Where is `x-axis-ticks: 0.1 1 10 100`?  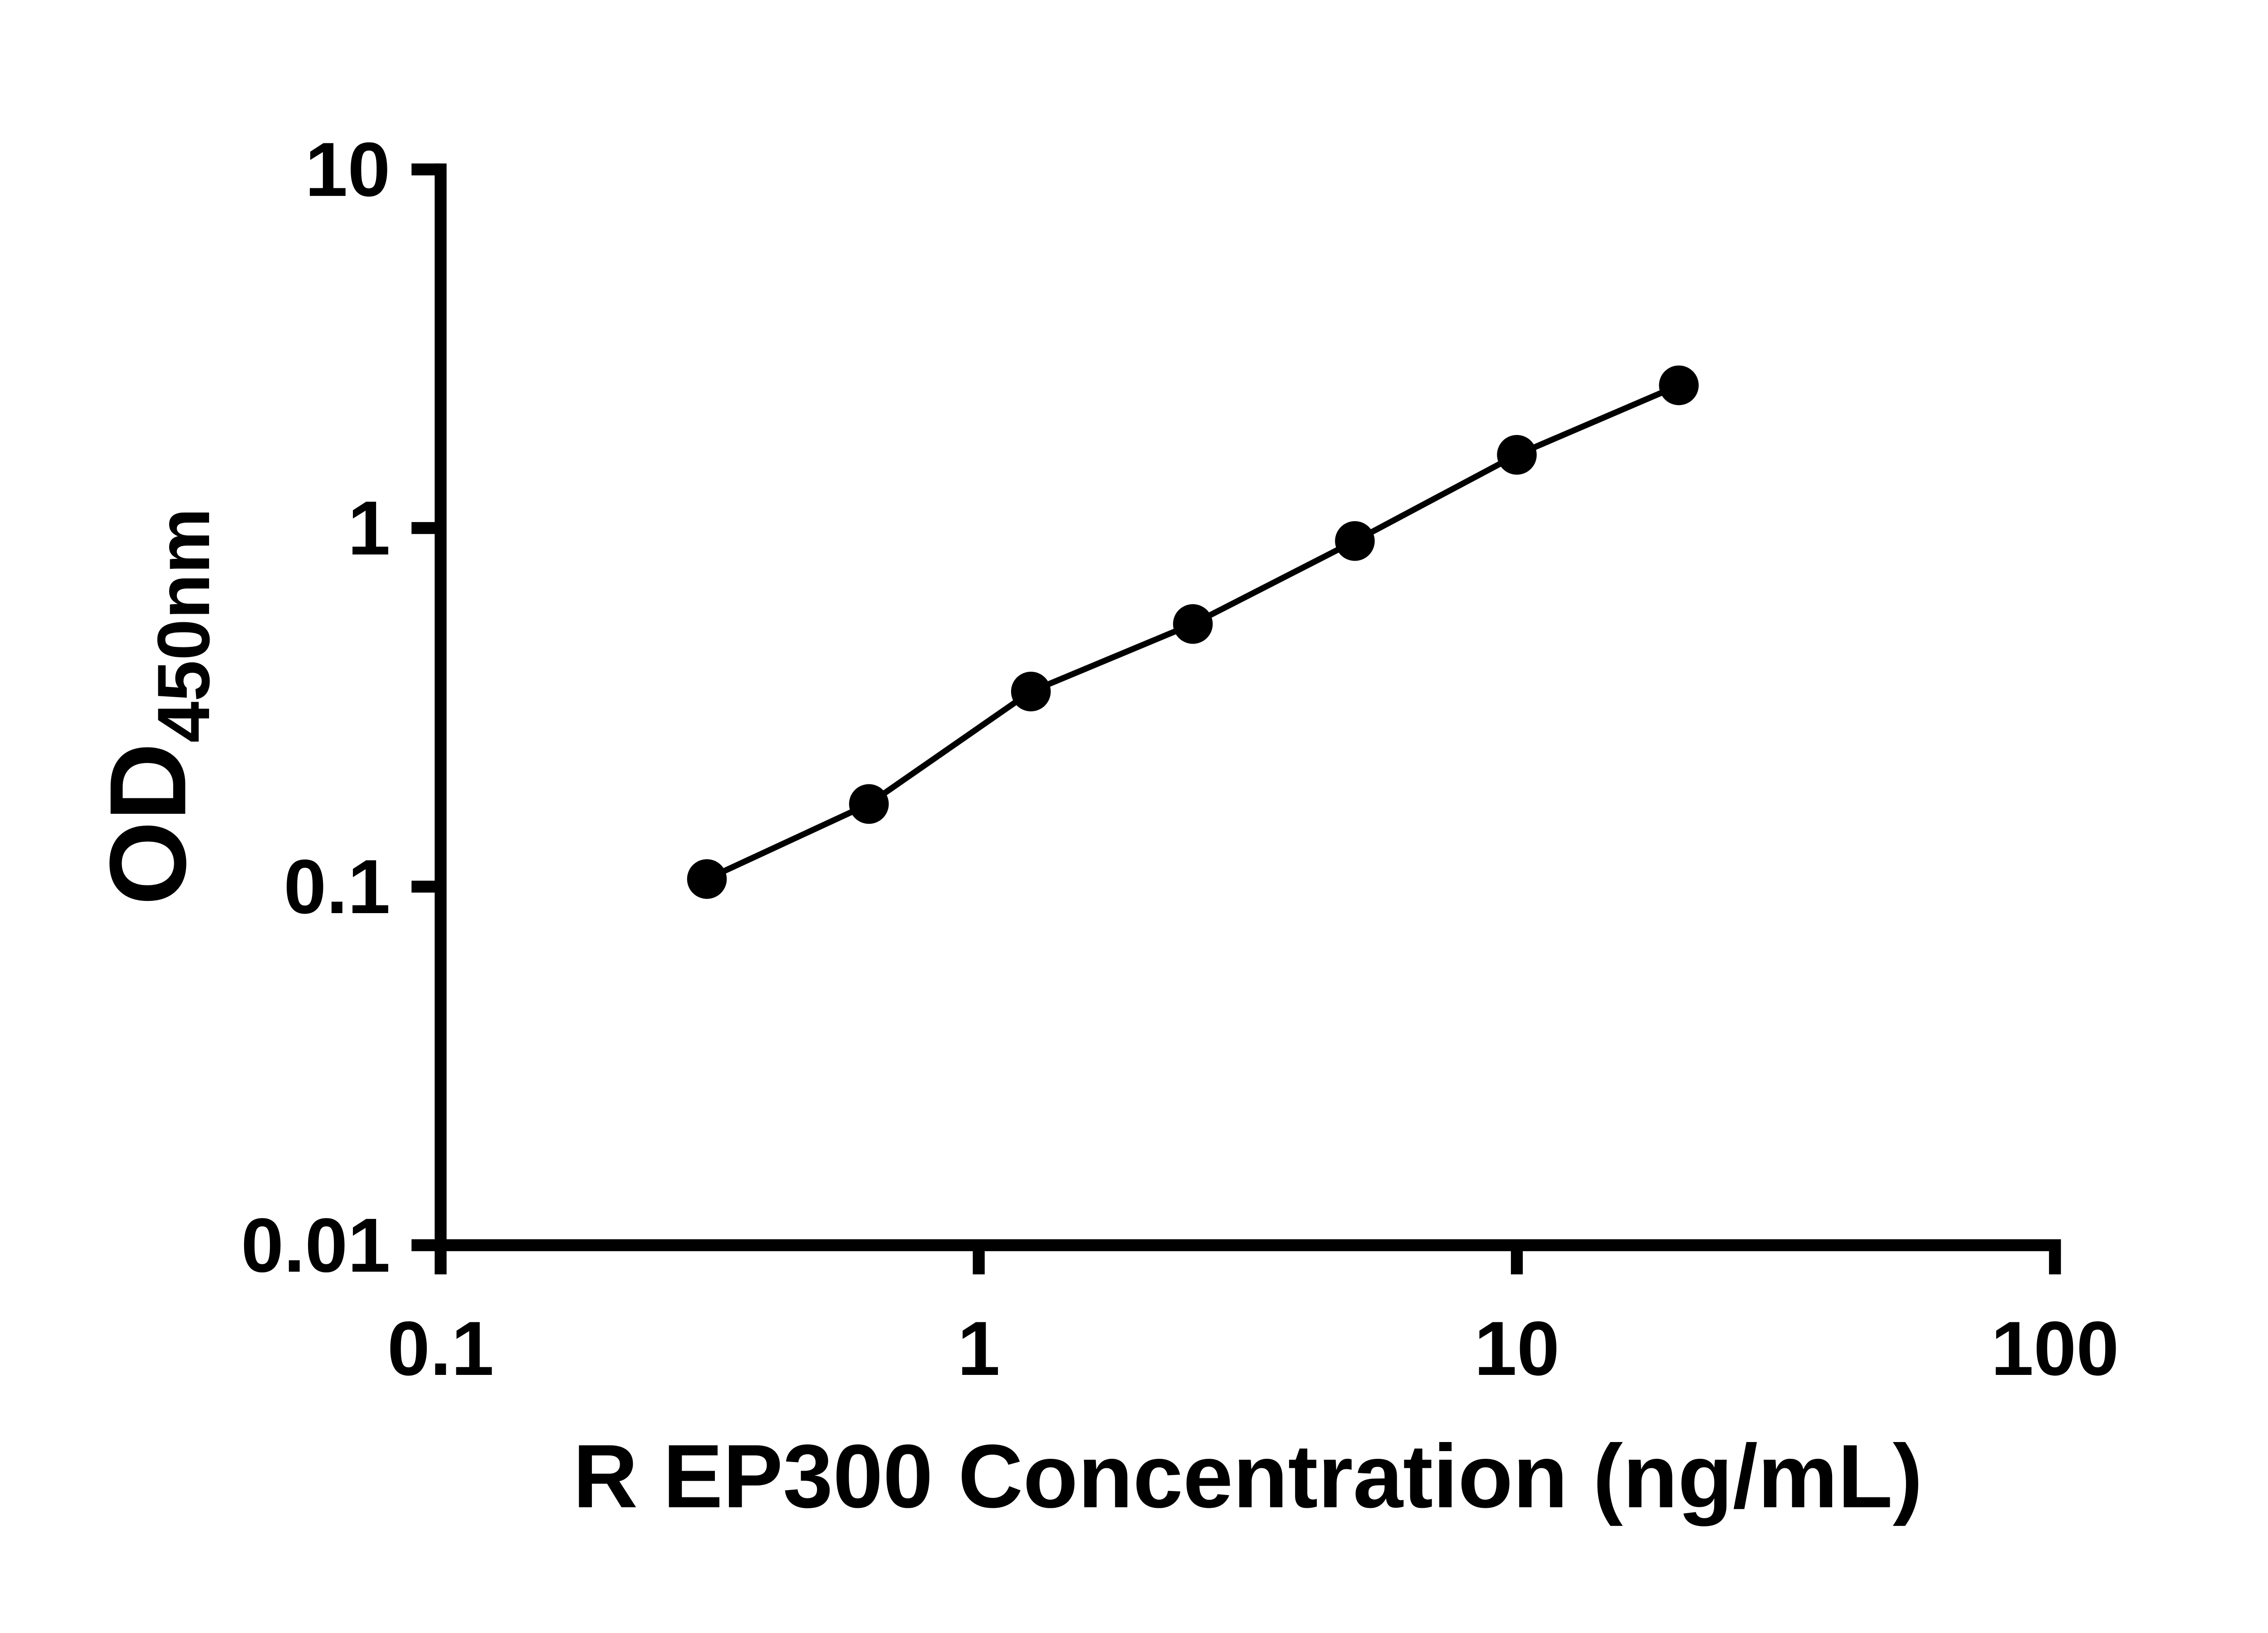
x-axis-ticks: 0.1 1 10 100 is located at coordinates (1253, 1318).